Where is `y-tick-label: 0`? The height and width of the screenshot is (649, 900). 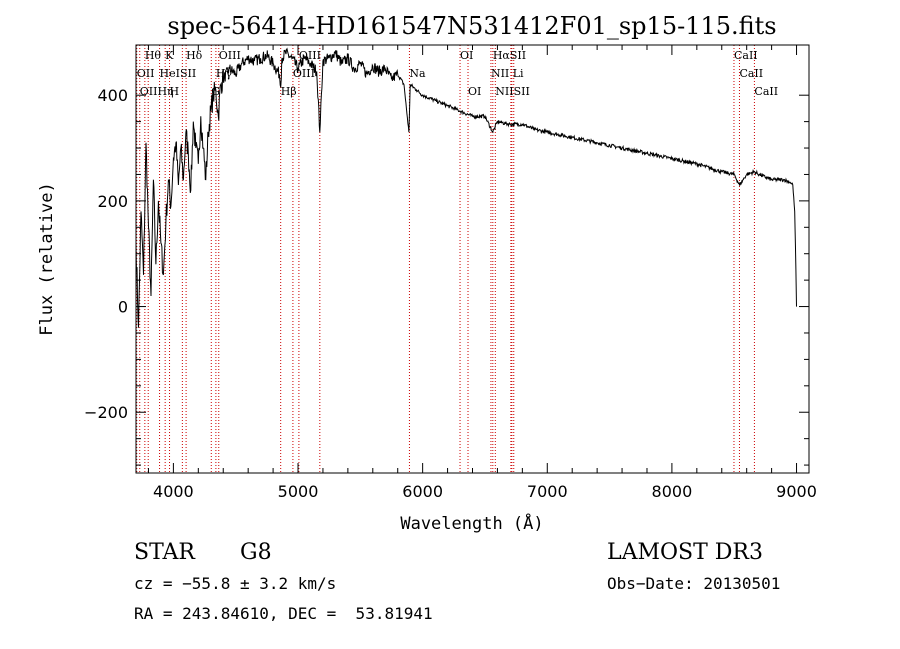
y-tick-label: 0 is located at coordinates (123, 307).